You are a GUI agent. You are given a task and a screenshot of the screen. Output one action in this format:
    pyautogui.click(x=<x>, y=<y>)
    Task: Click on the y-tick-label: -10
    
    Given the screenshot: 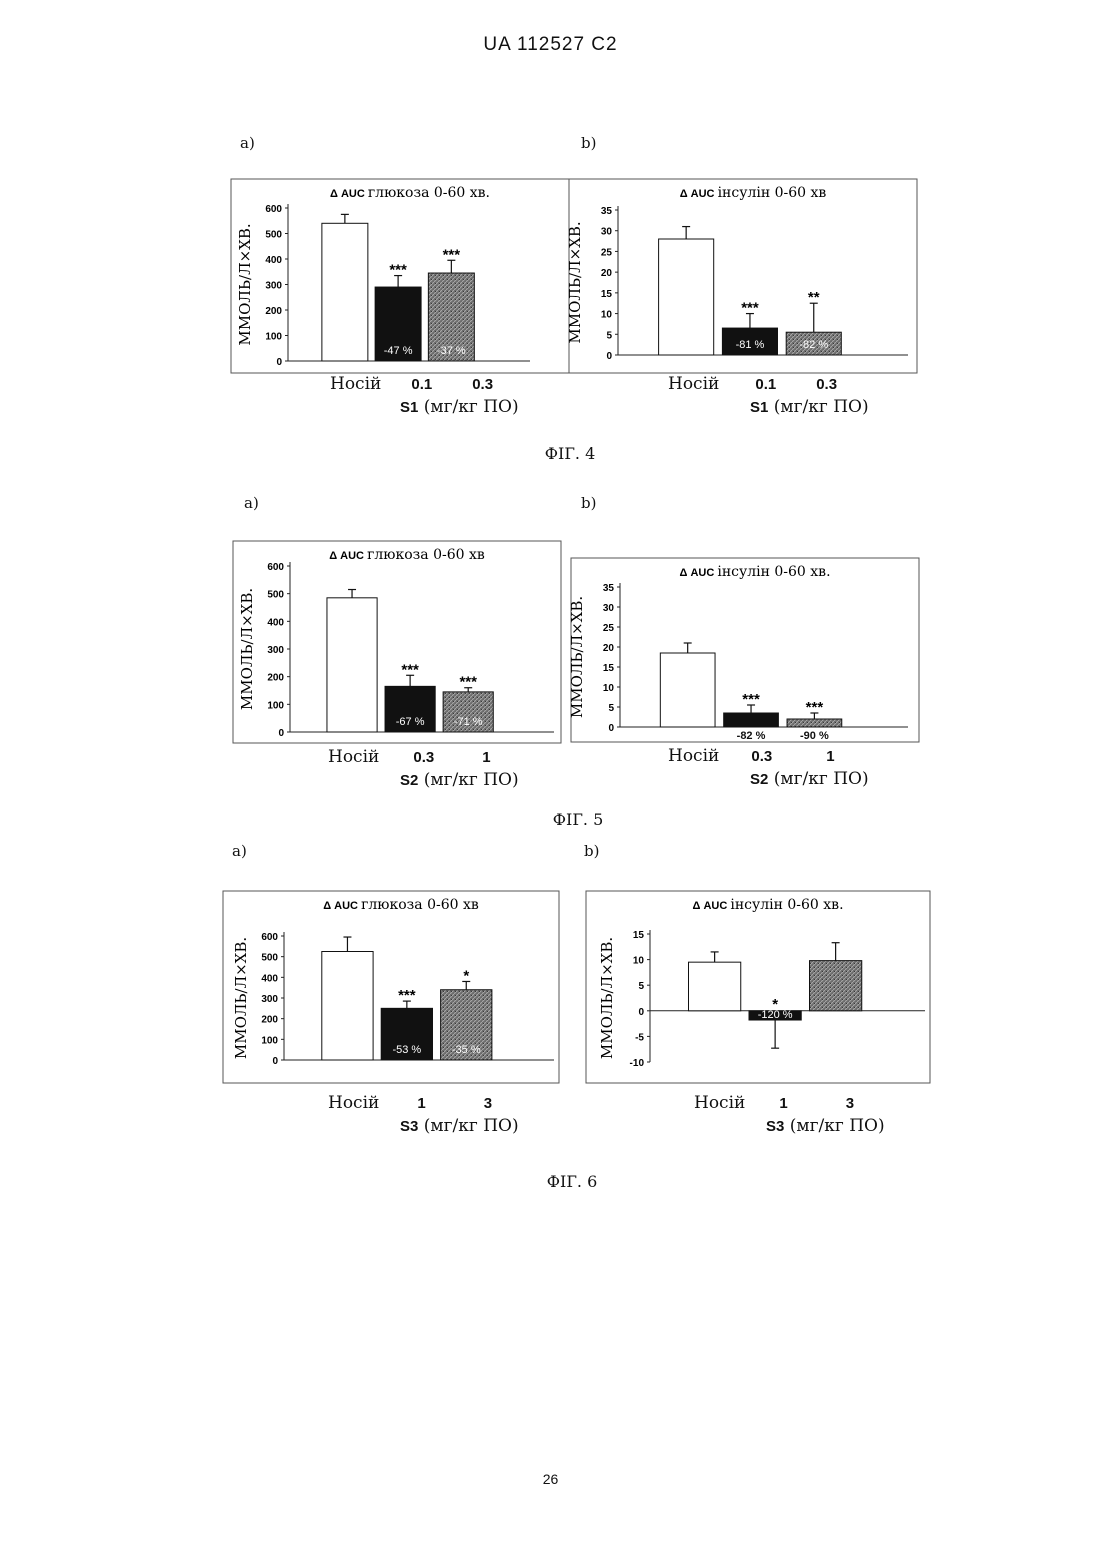 What is the action you would take?
    pyautogui.click(x=637, y=1063)
    